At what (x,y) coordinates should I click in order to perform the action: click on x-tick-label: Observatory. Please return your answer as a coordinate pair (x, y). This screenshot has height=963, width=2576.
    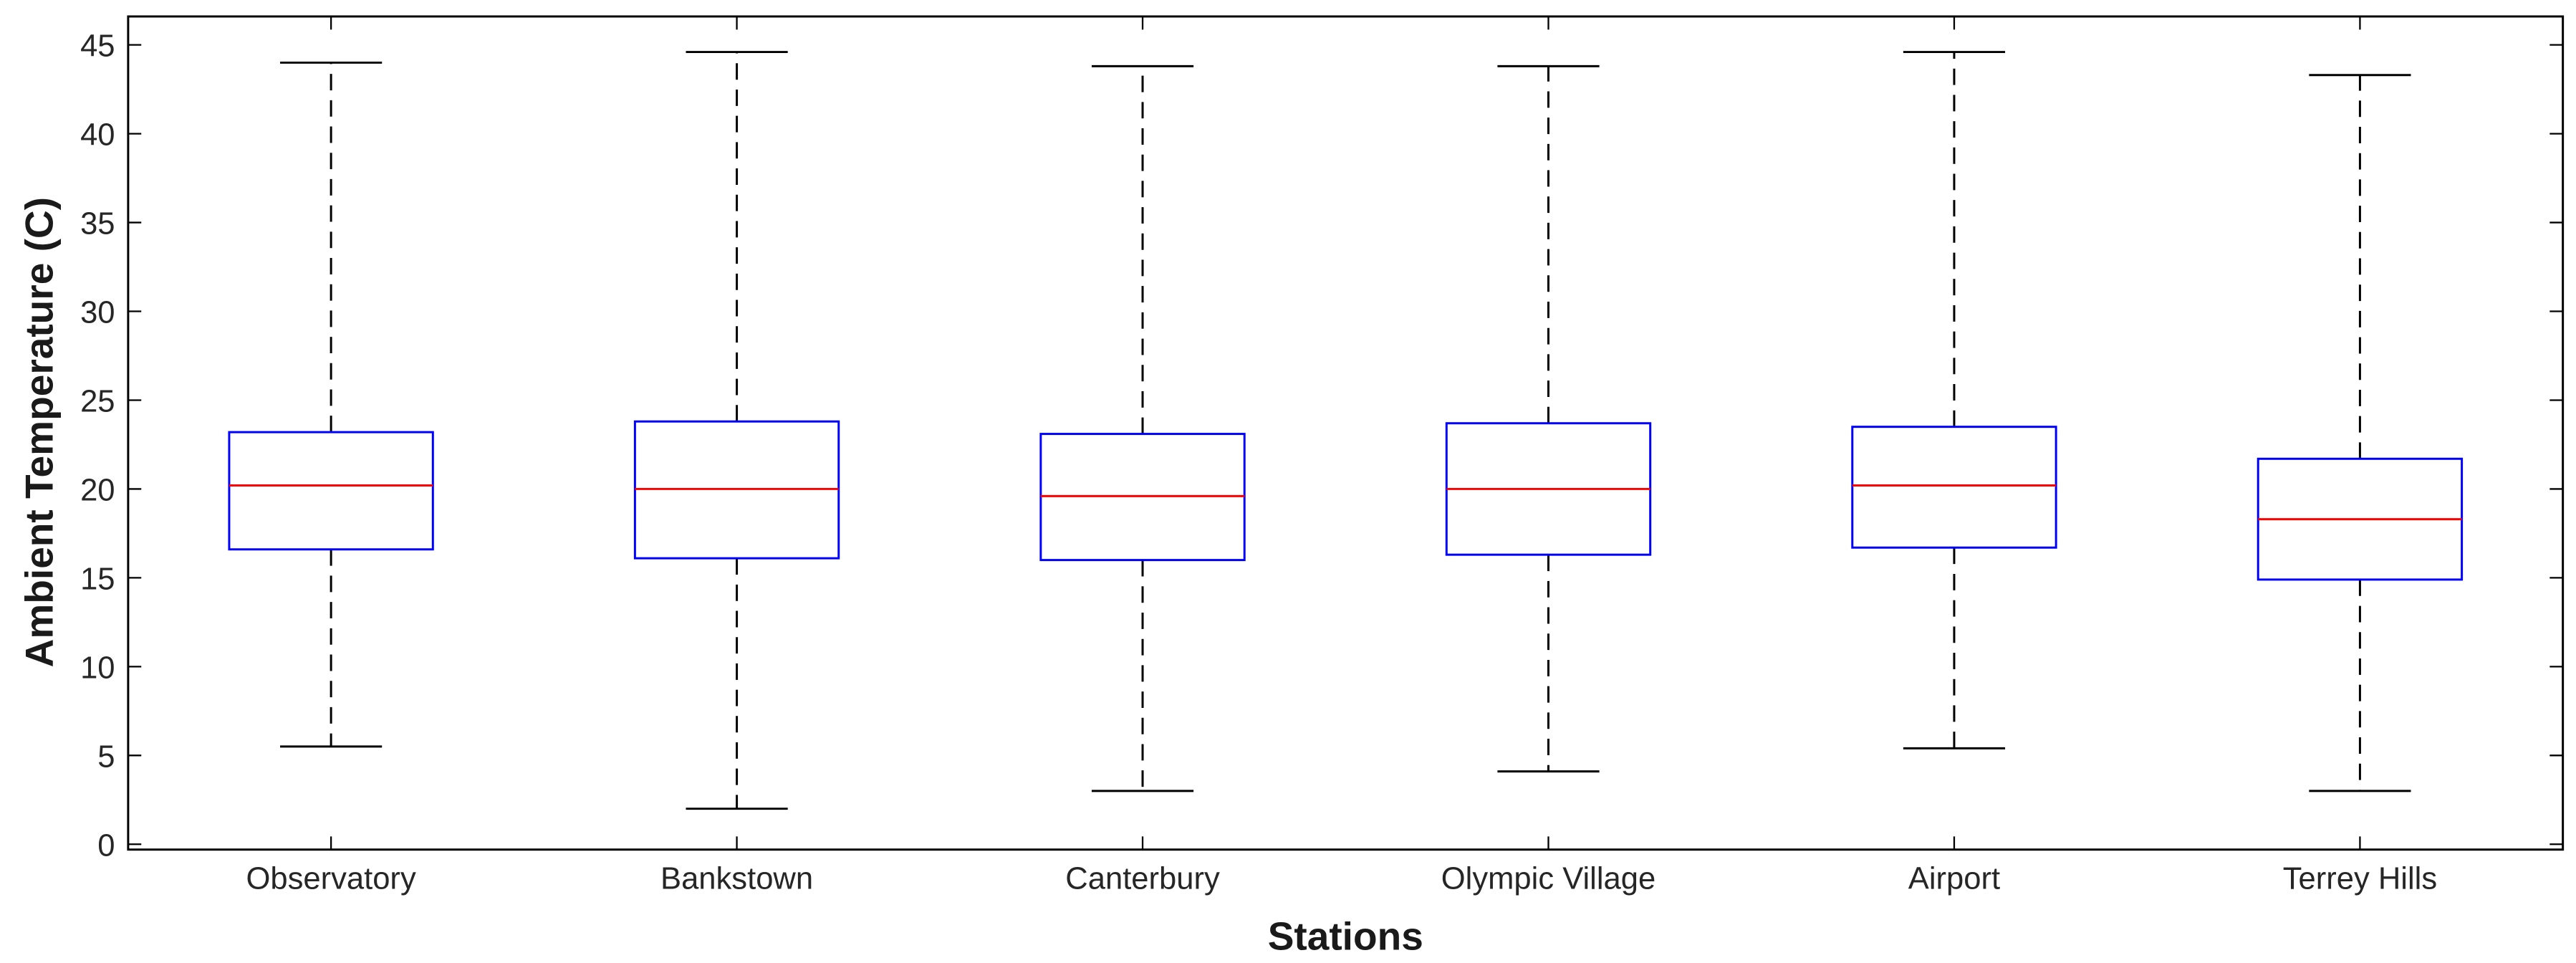
    Looking at the image, I should click on (331, 879).